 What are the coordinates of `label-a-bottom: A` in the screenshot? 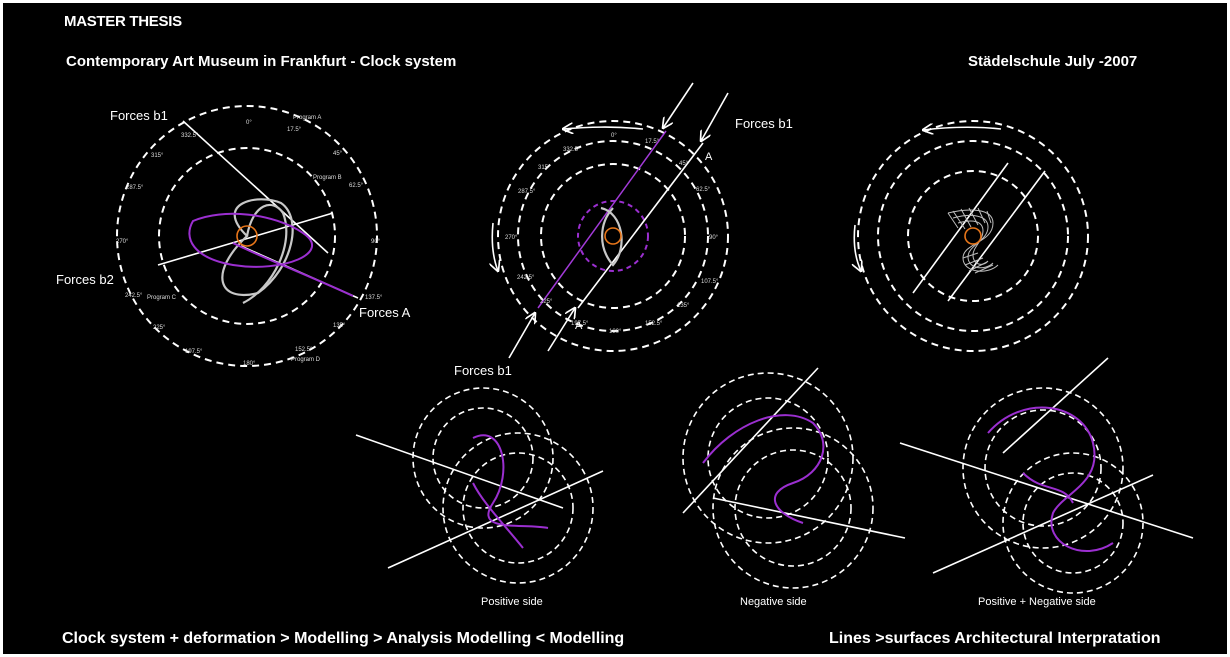 It's located at (579, 326).